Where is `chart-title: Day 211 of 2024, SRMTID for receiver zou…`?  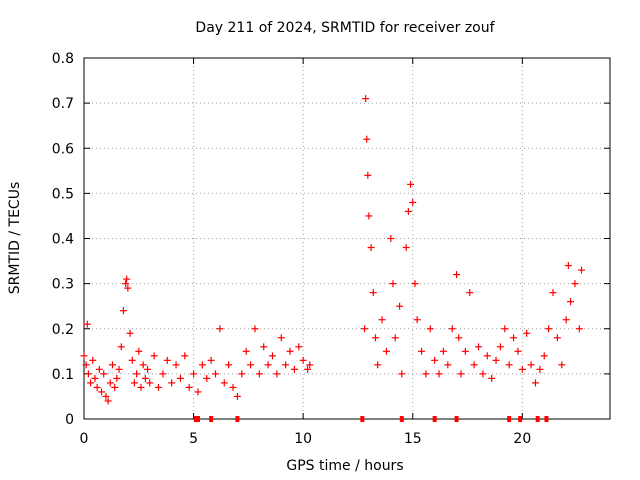 chart-title: Day 211 of 2024, SRMTID for receiver zou… is located at coordinates (345, 28).